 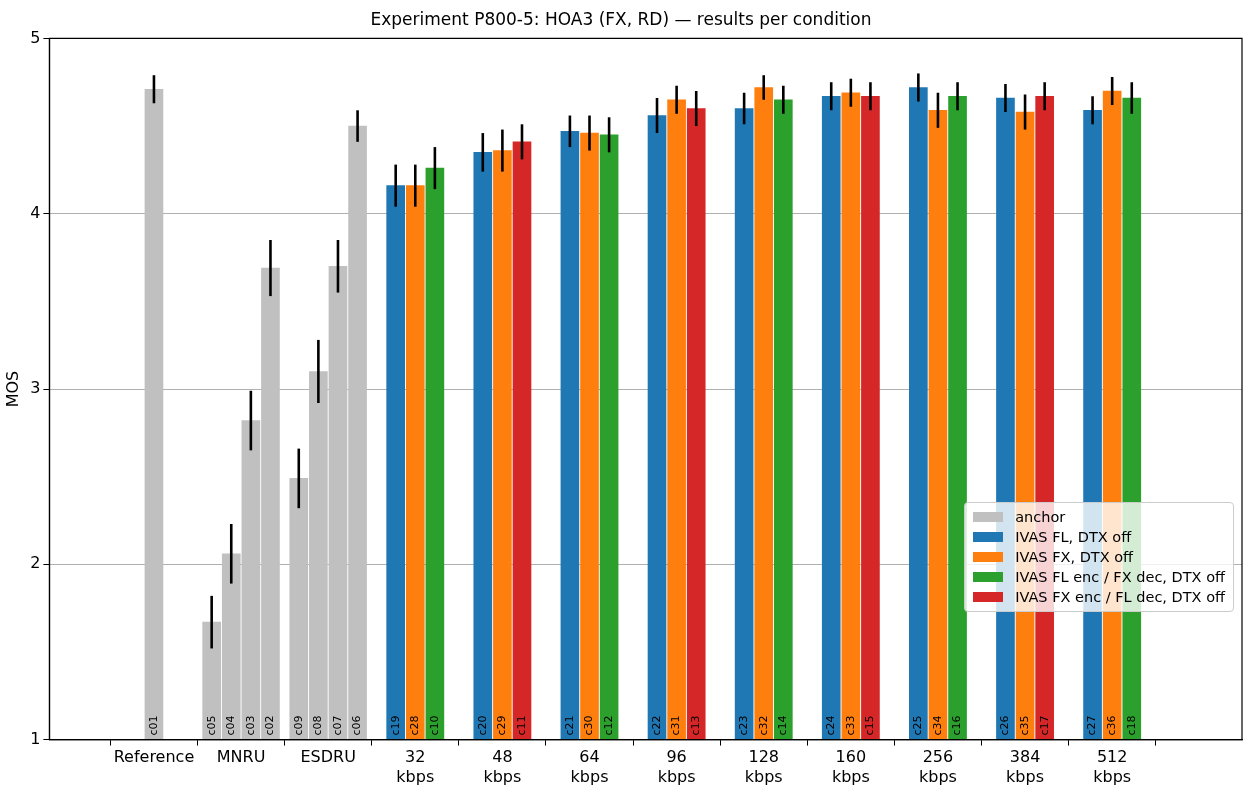 I want to click on y-tick-label: 5, so click(x=35, y=37).